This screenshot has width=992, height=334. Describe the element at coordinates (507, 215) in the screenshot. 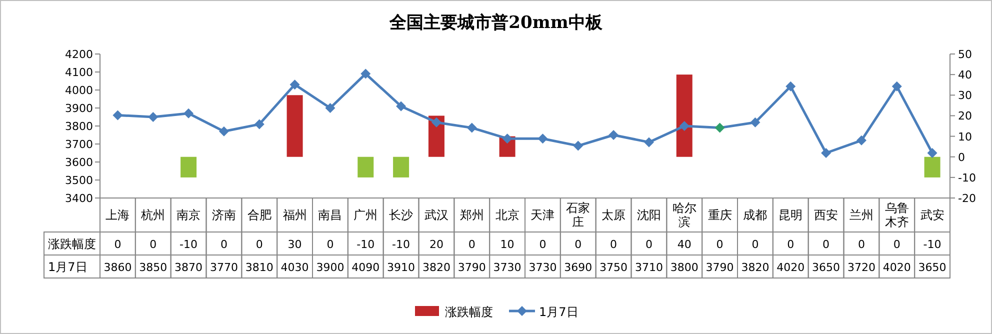

I see `x-tick-label: 北京` at that location.